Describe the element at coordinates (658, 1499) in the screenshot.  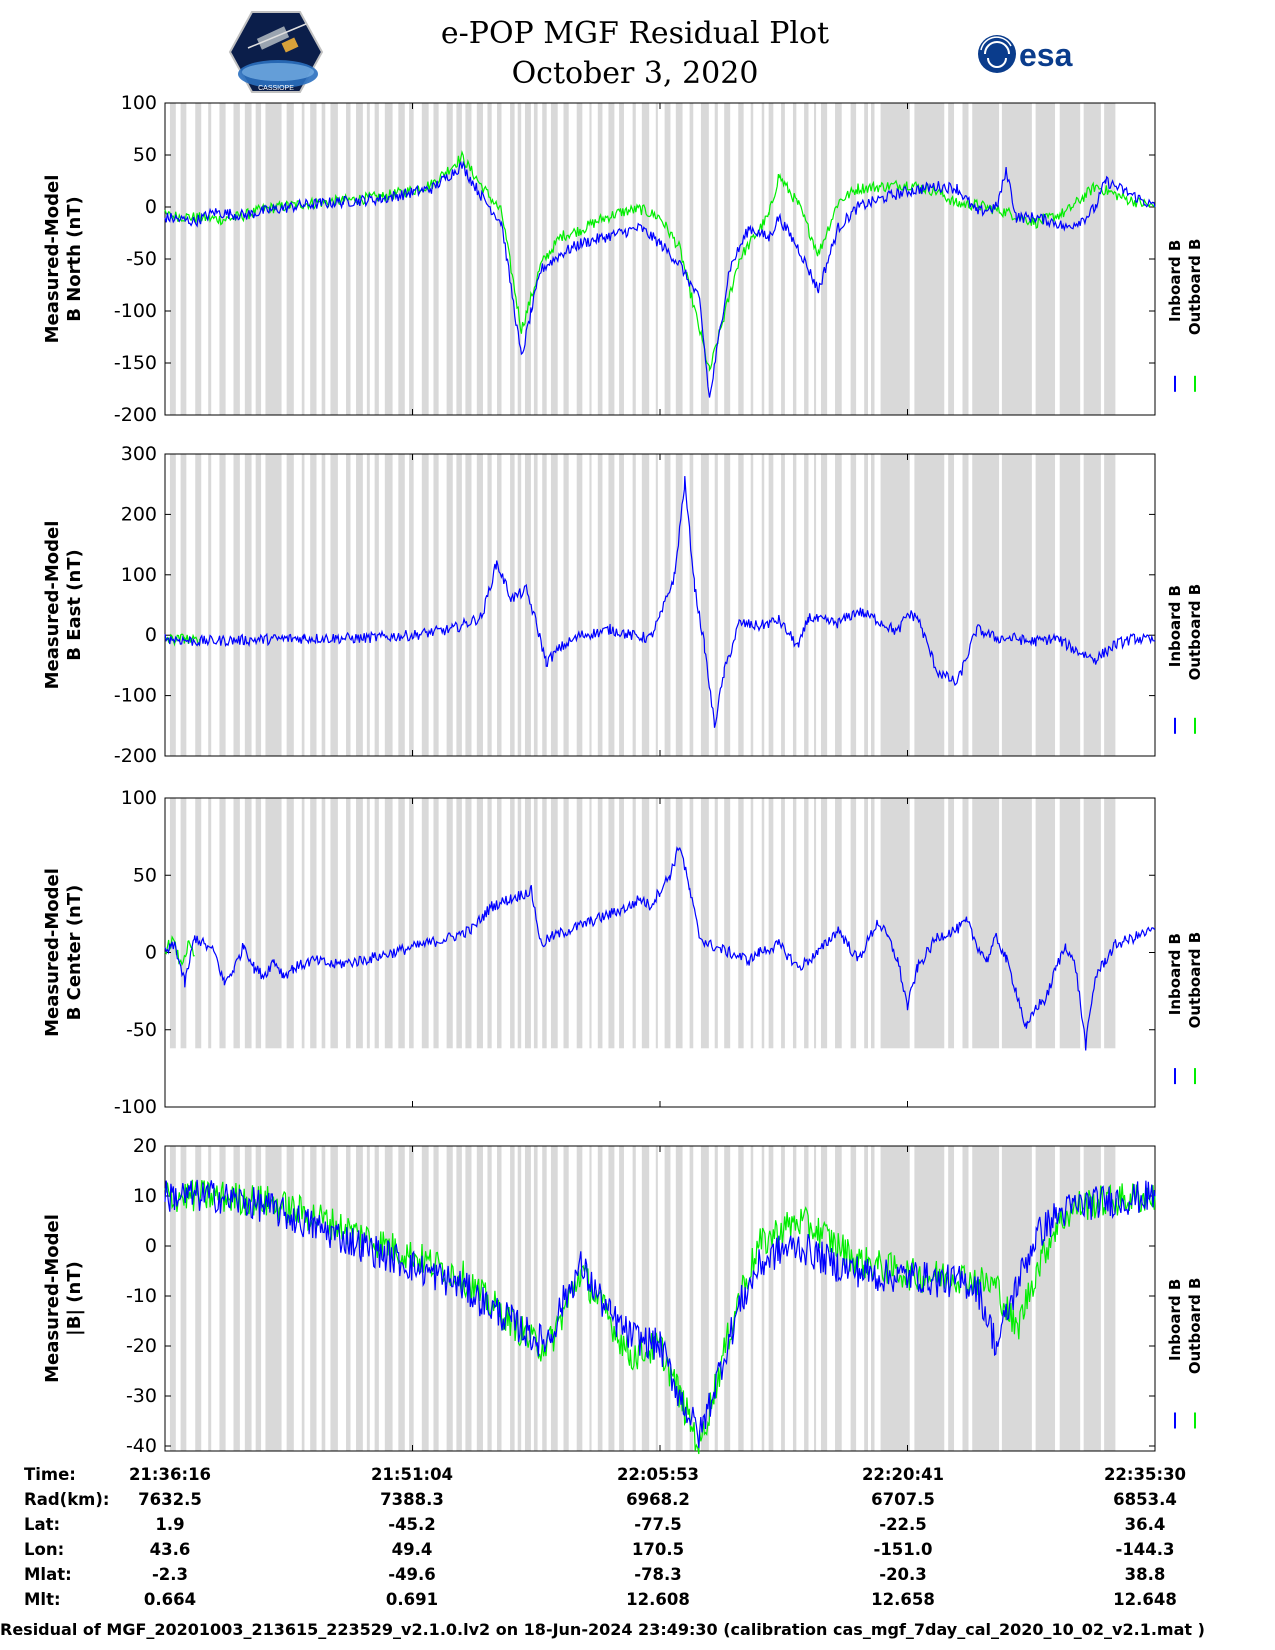
I see `rad-value: 6968.2` at that location.